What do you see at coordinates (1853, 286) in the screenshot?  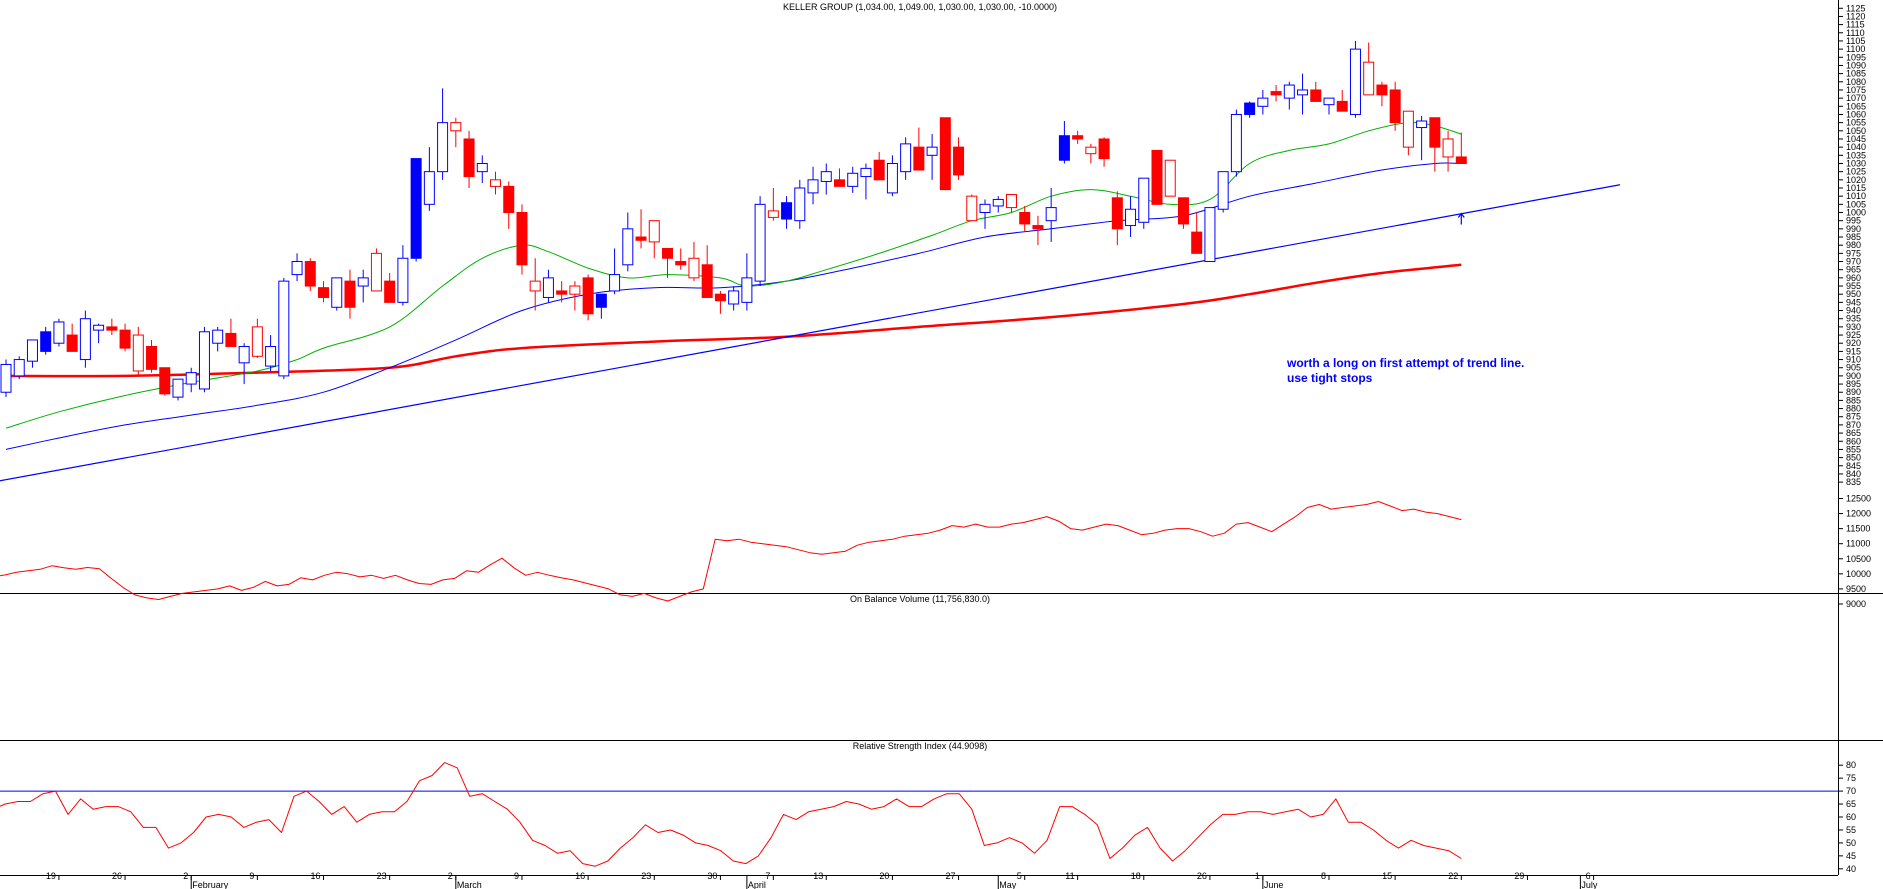 I see `price-tick-label: 955` at bounding box center [1853, 286].